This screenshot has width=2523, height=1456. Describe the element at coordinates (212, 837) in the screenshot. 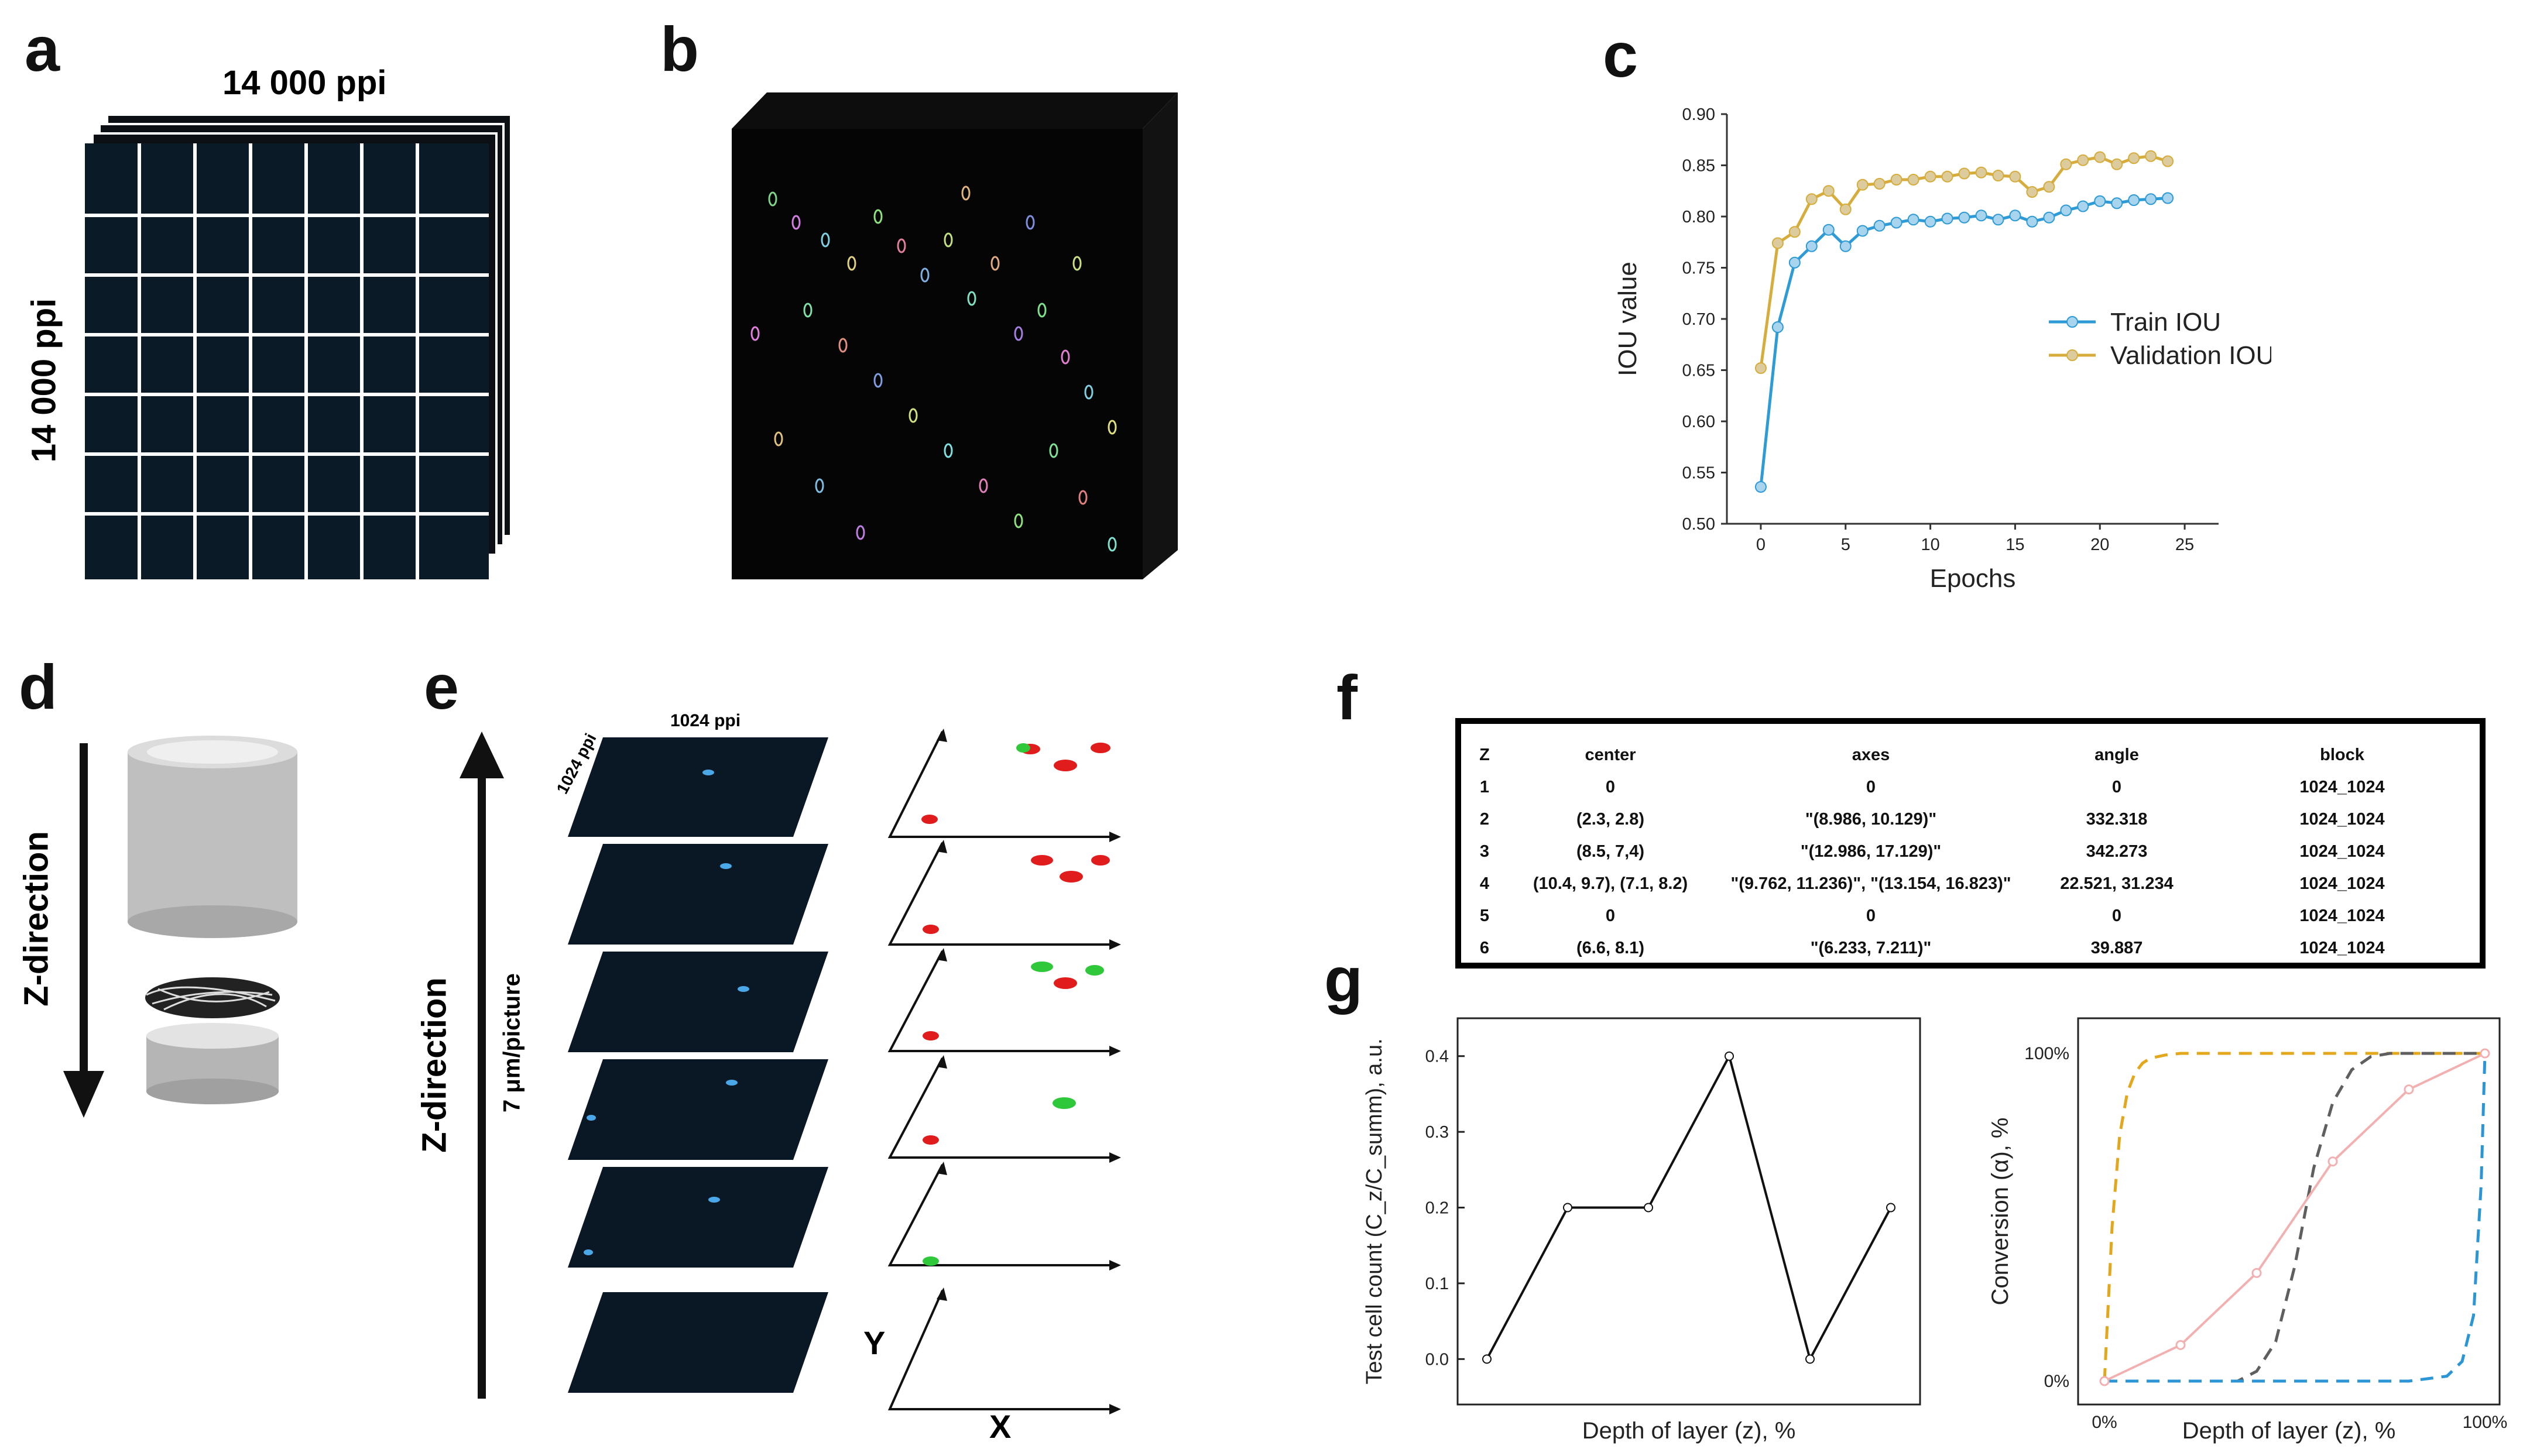

I see `hollow-cylinder` at that location.